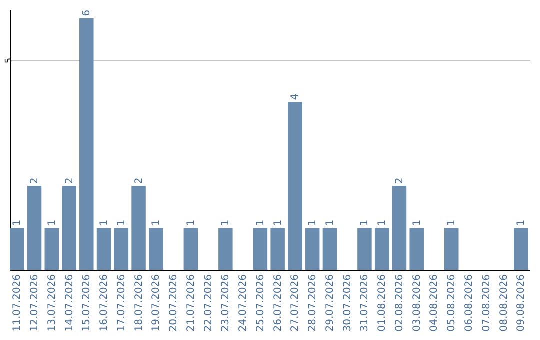 This screenshot has height=340, width=540. I want to click on x-tick-label: 07.08.2026, so click(486, 303).